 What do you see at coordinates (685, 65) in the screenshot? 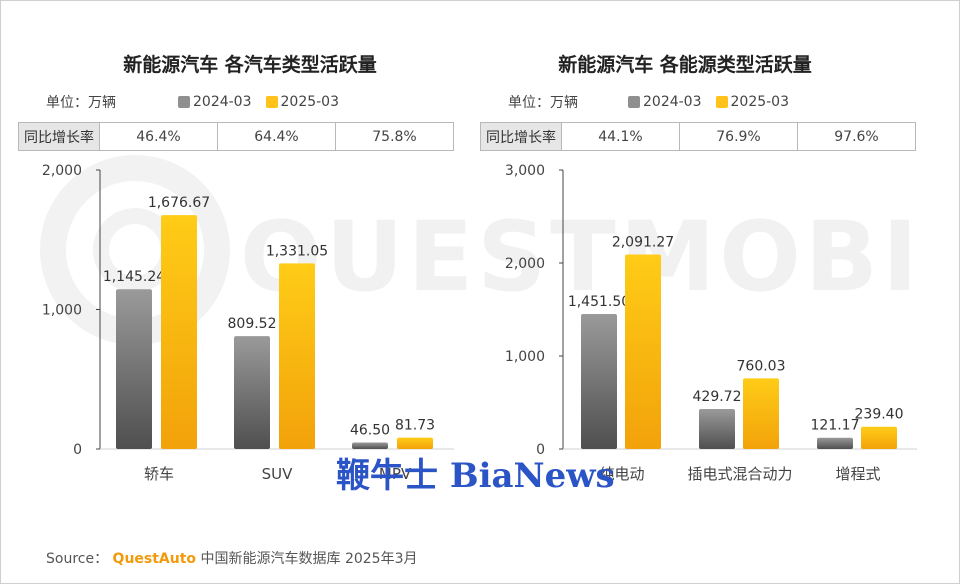
I see `chart-title: 新能源汽车 各能源类型活跃量` at bounding box center [685, 65].